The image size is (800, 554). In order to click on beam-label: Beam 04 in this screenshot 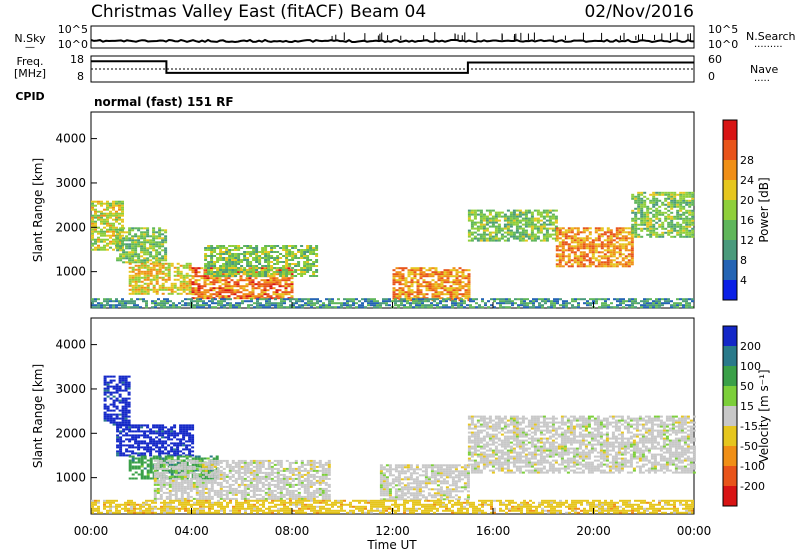, I will do `click(388, 12)`.